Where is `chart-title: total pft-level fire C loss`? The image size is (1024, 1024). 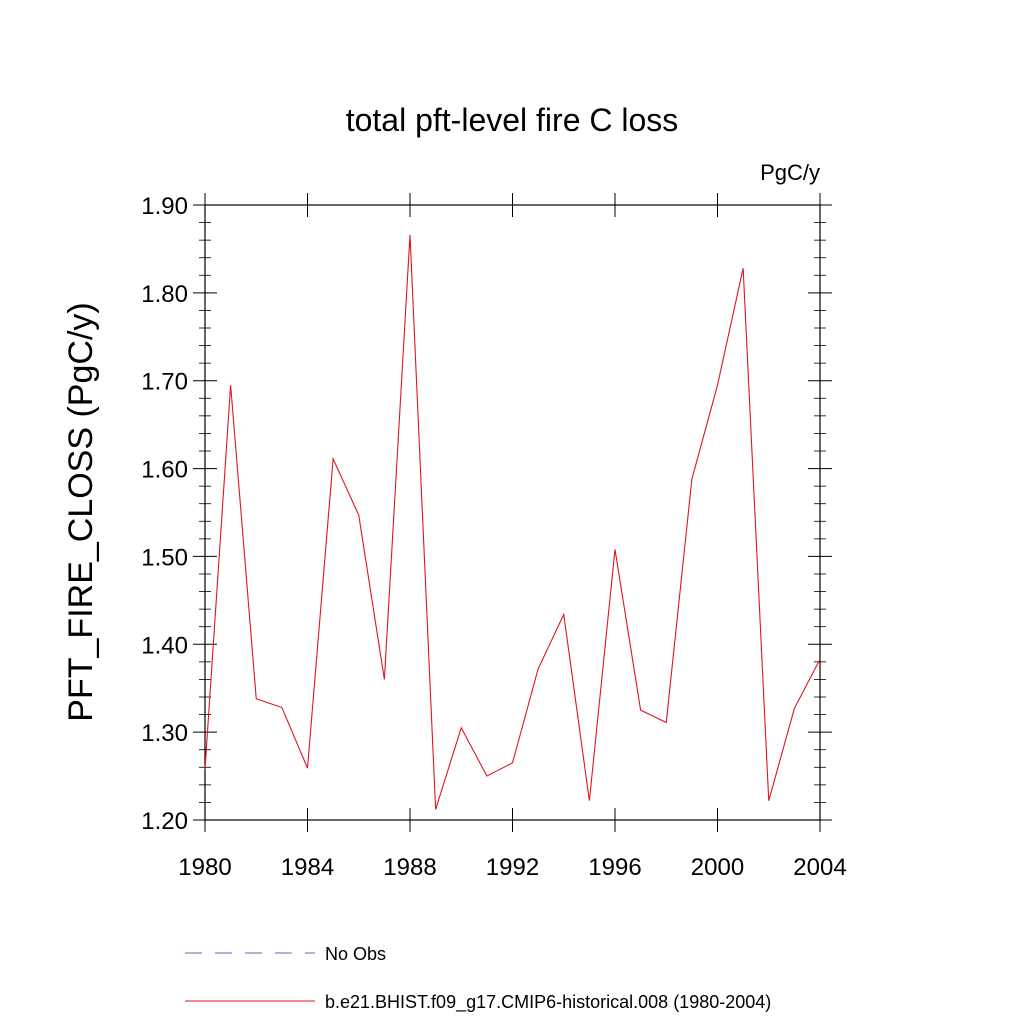 chart-title: total pft-level fire C loss is located at coordinates (512, 120).